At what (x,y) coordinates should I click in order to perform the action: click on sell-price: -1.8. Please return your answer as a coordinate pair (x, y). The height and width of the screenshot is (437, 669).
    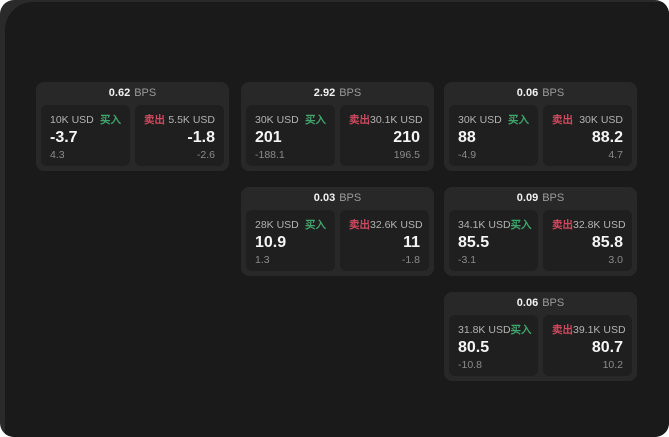
    Looking at the image, I should click on (201, 138).